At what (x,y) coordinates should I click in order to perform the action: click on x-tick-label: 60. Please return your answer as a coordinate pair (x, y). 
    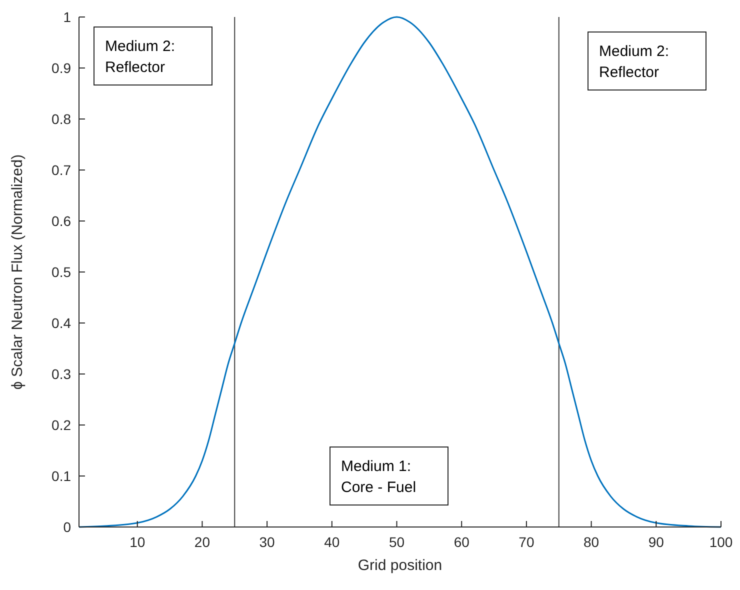
    Looking at the image, I should click on (462, 542).